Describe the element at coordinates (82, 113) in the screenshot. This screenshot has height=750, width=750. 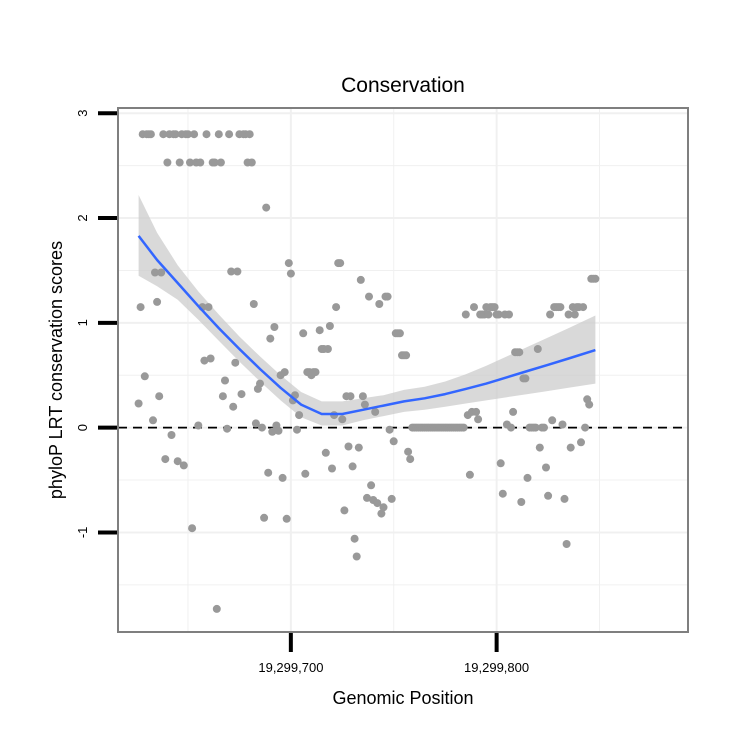
I see `y-tick-label: 3` at that location.